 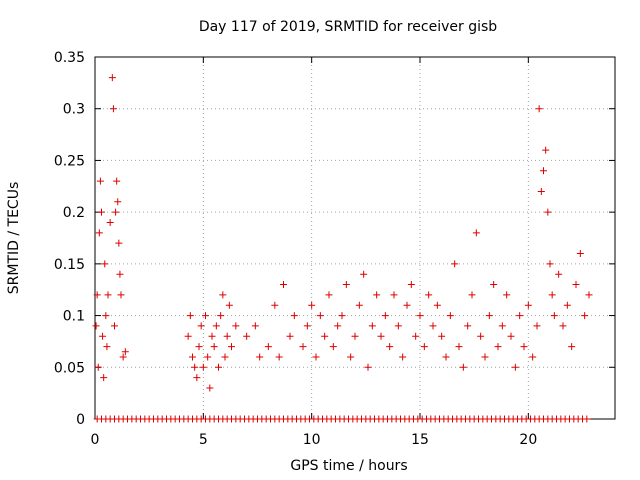 What do you see at coordinates (203, 440) in the screenshot?
I see `x-tick-label: 5` at bounding box center [203, 440].